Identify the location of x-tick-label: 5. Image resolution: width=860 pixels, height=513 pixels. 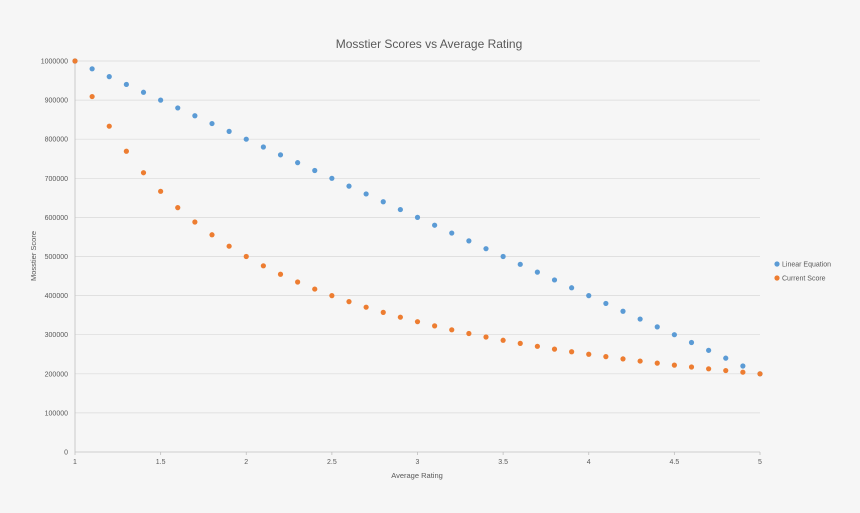
(760, 462).